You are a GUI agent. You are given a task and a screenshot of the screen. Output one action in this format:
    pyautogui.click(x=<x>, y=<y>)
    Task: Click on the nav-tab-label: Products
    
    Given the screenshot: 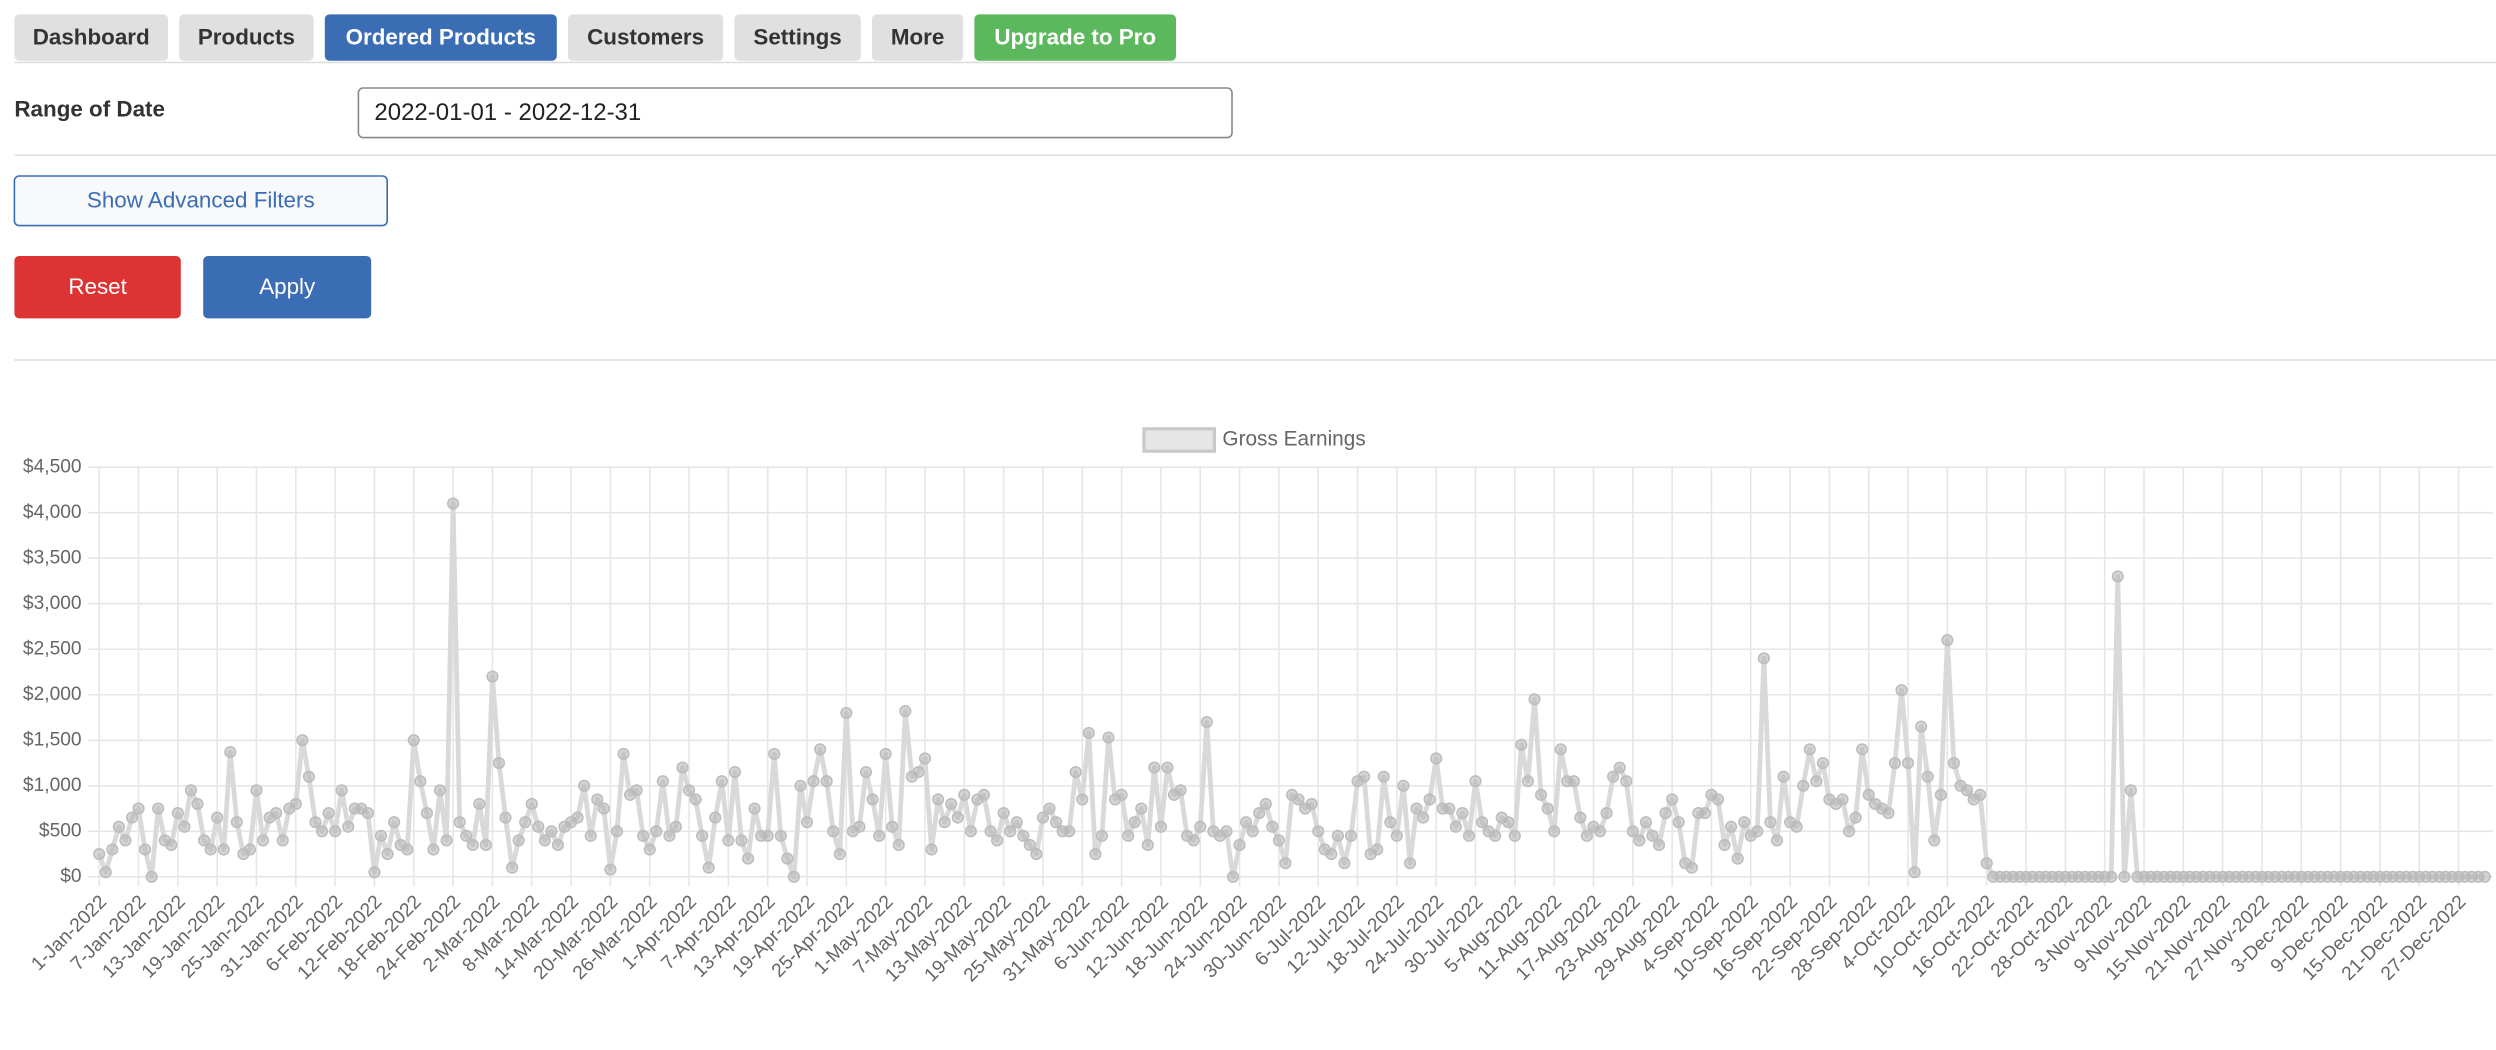 What is the action you would take?
    pyautogui.click(x=246, y=36)
    